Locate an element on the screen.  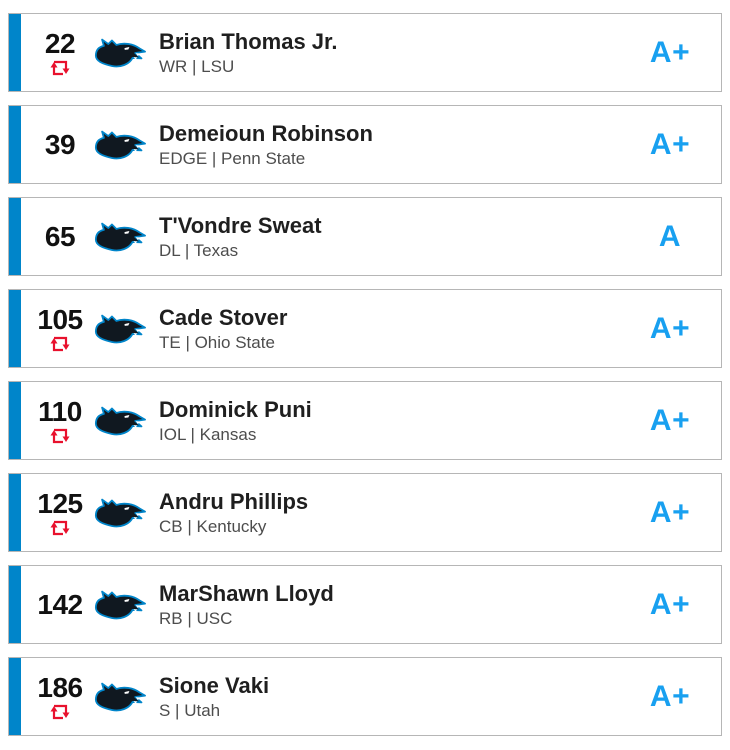
pick-column: 142 is located at coordinates (60, 604).